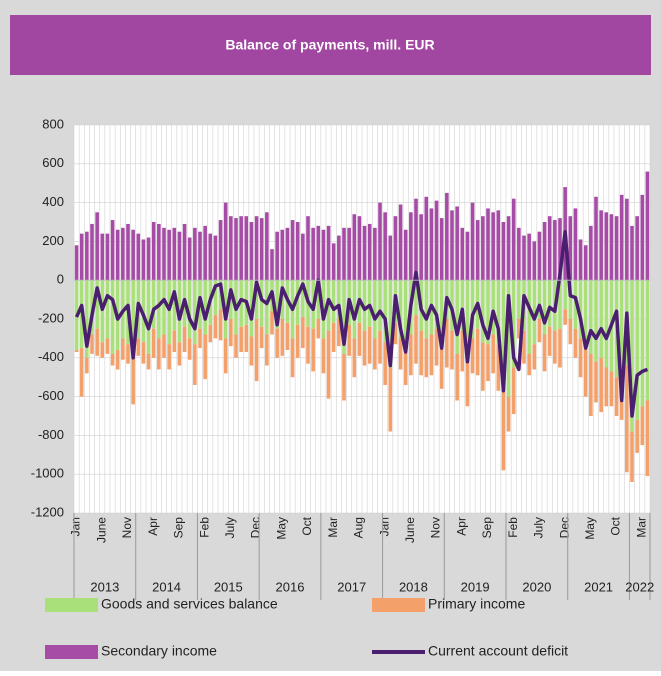 This screenshot has height=676, width=661. Describe the element at coordinates (127, 527) in the screenshot. I see `x-tick-label: Nov` at that location.